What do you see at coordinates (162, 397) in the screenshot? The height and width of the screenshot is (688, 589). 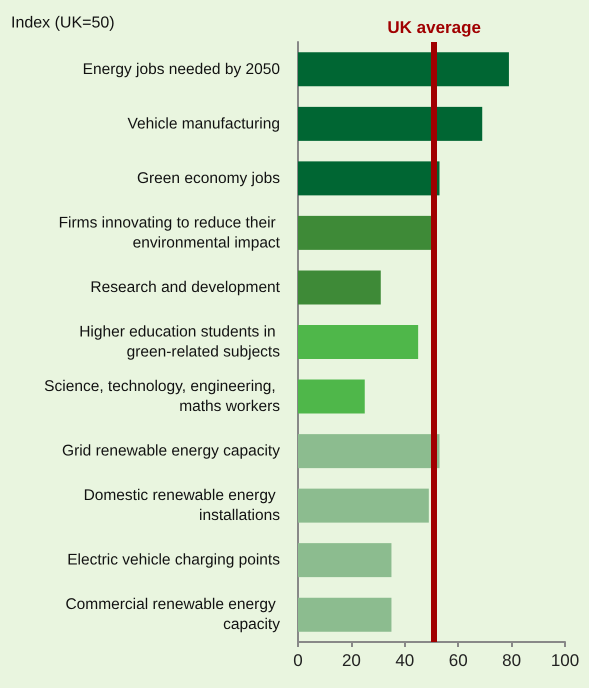 I see `y-tick-label: Science, technology, engineering, maths workers` at bounding box center [162, 397].